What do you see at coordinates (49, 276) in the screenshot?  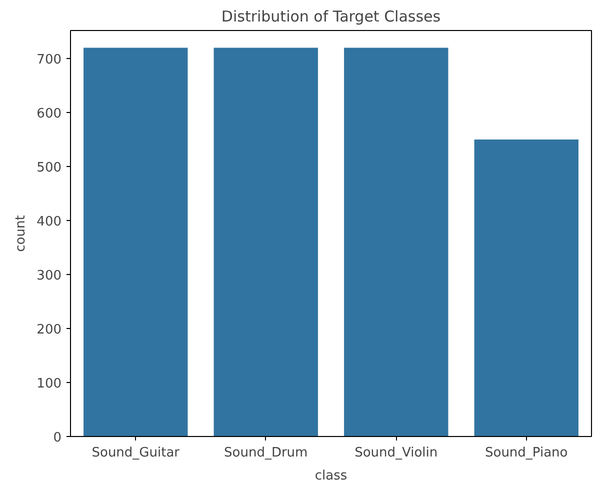 I see `y-tick-label: 300` at bounding box center [49, 276].